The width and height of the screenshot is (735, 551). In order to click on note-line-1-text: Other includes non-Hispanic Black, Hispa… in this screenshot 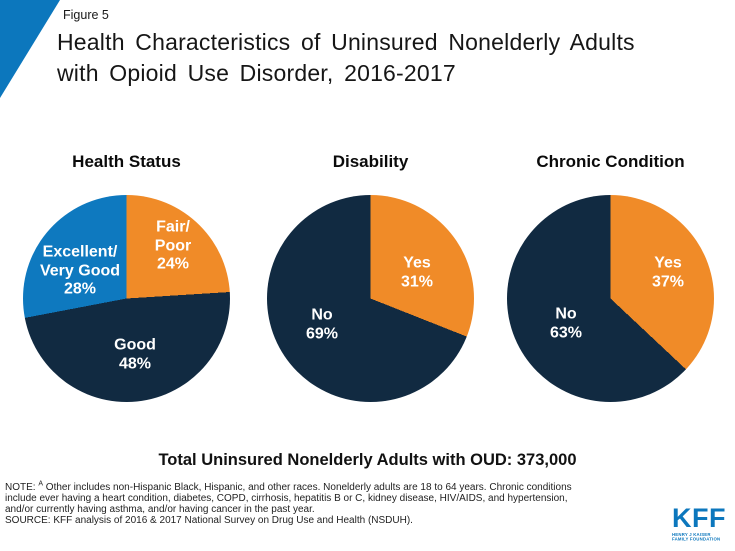, I will do `click(308, 487)`.